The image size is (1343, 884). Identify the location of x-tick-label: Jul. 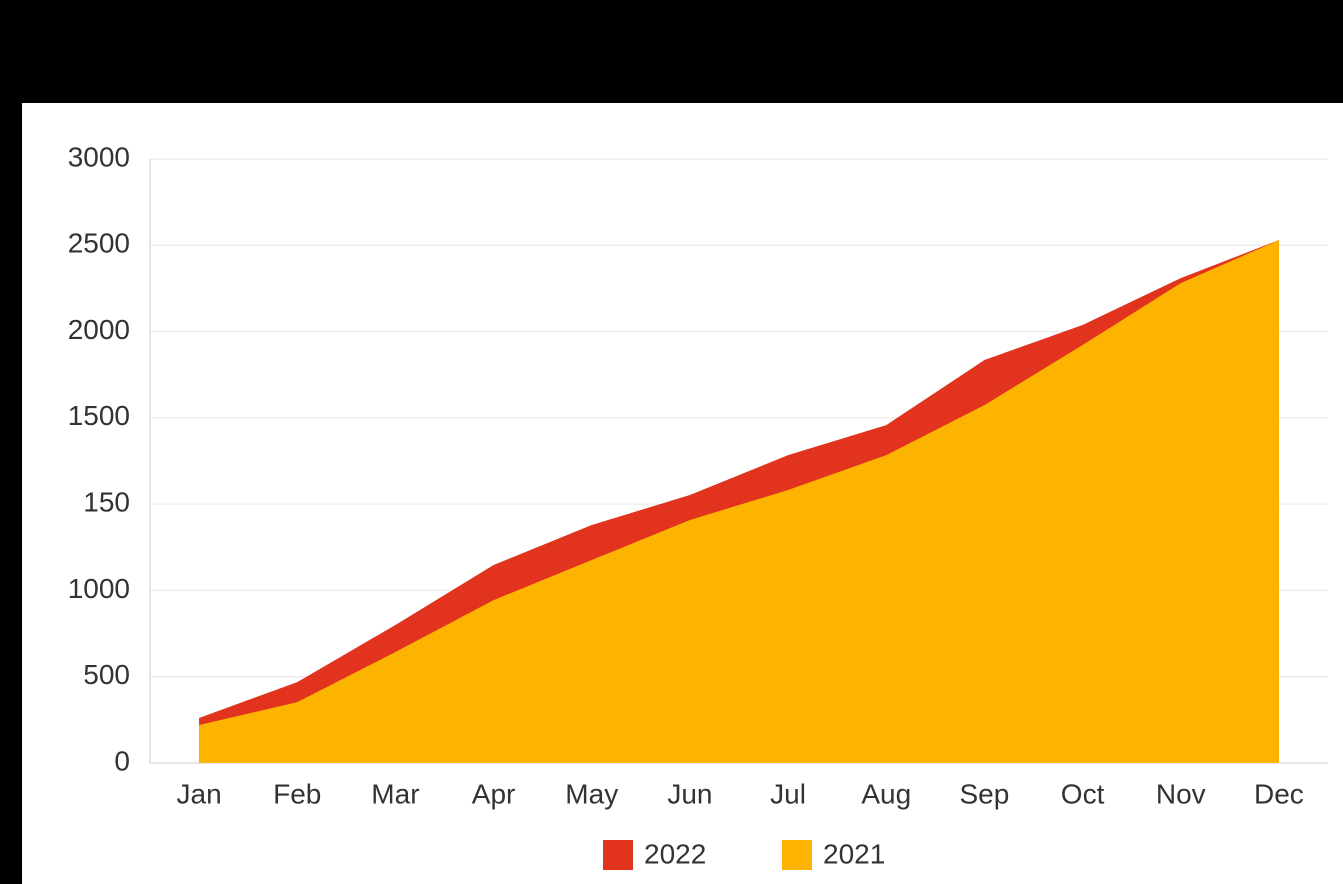
(788, 793).